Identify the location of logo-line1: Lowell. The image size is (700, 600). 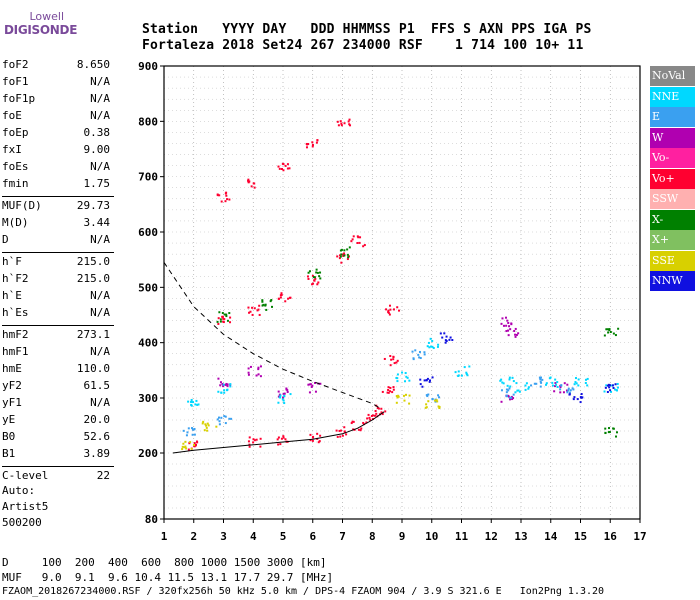
(46, 16).